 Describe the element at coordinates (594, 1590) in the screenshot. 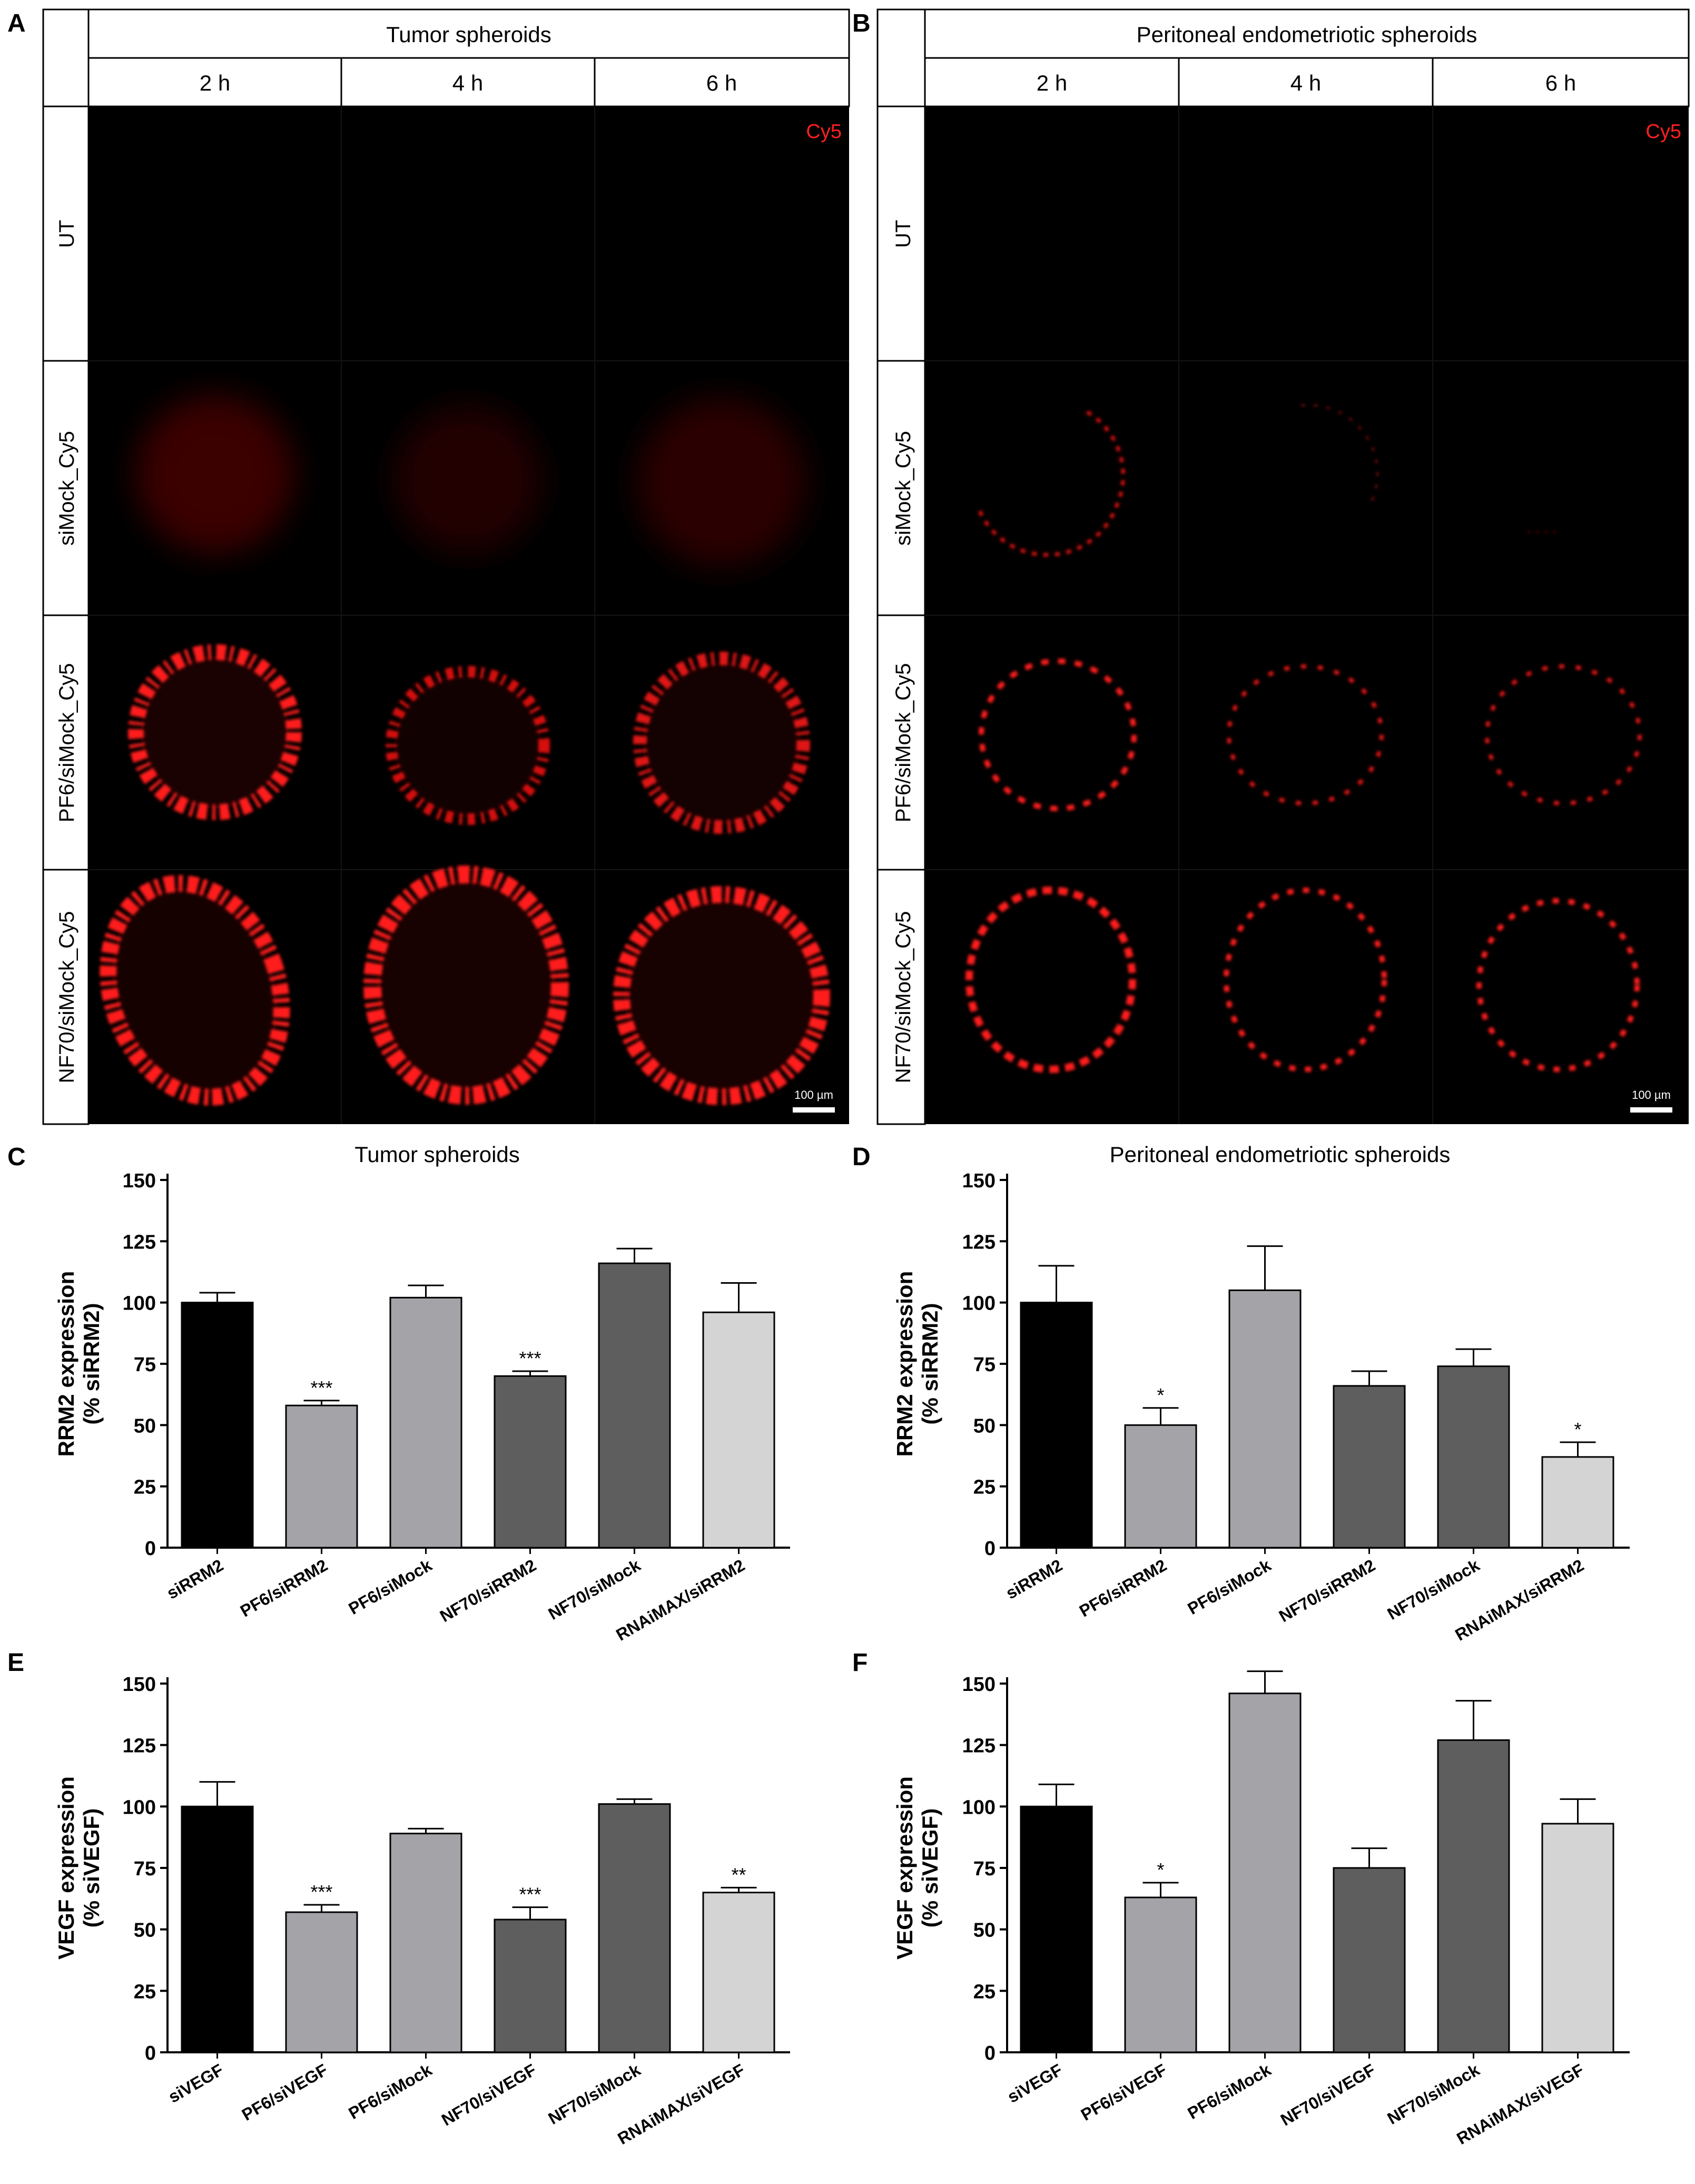

I see `chart-c-category-label: NF70/siMock` at that location.